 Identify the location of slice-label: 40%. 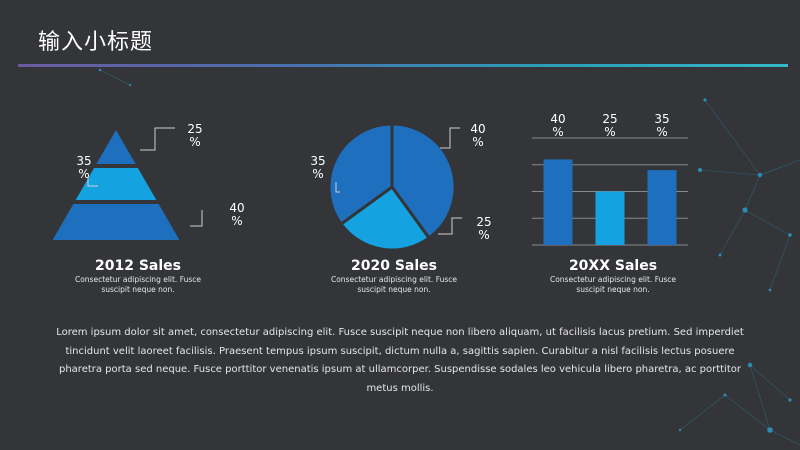
(477, 135).